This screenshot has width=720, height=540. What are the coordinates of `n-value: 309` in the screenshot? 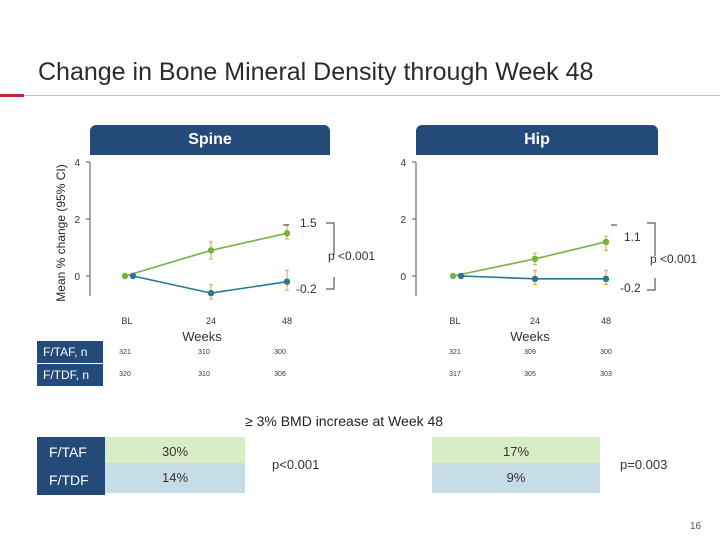 It's located at (530, 352).